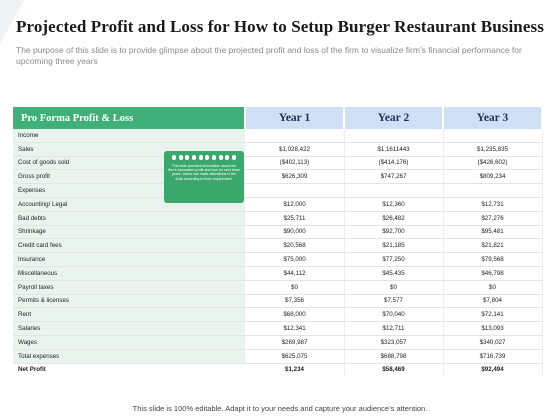 Image resolution: width=560 pixels, height=420 pixels. Describe the element at coordinates (394, 218) in the screenshot. I see `year-2-value: $26,482` at that location.